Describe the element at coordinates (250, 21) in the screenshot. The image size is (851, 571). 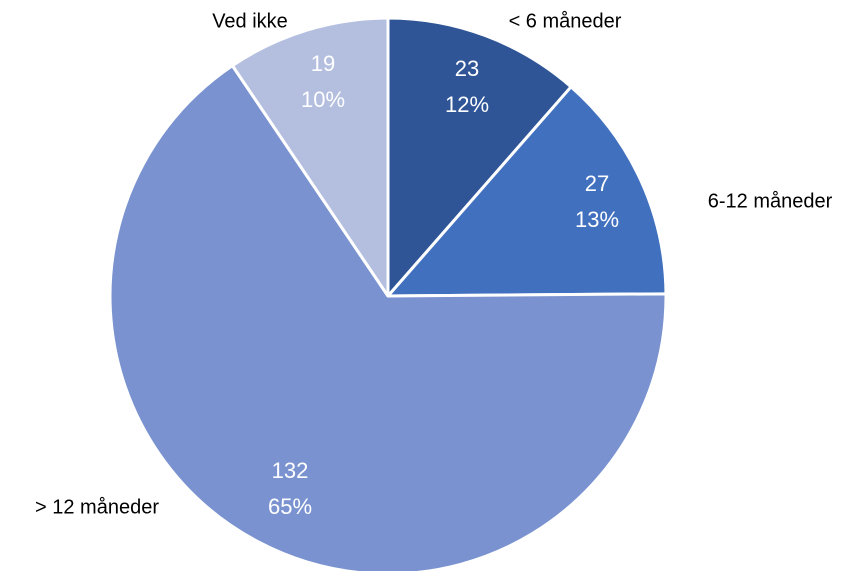
I see `category-label: Ved ikke` at that location.